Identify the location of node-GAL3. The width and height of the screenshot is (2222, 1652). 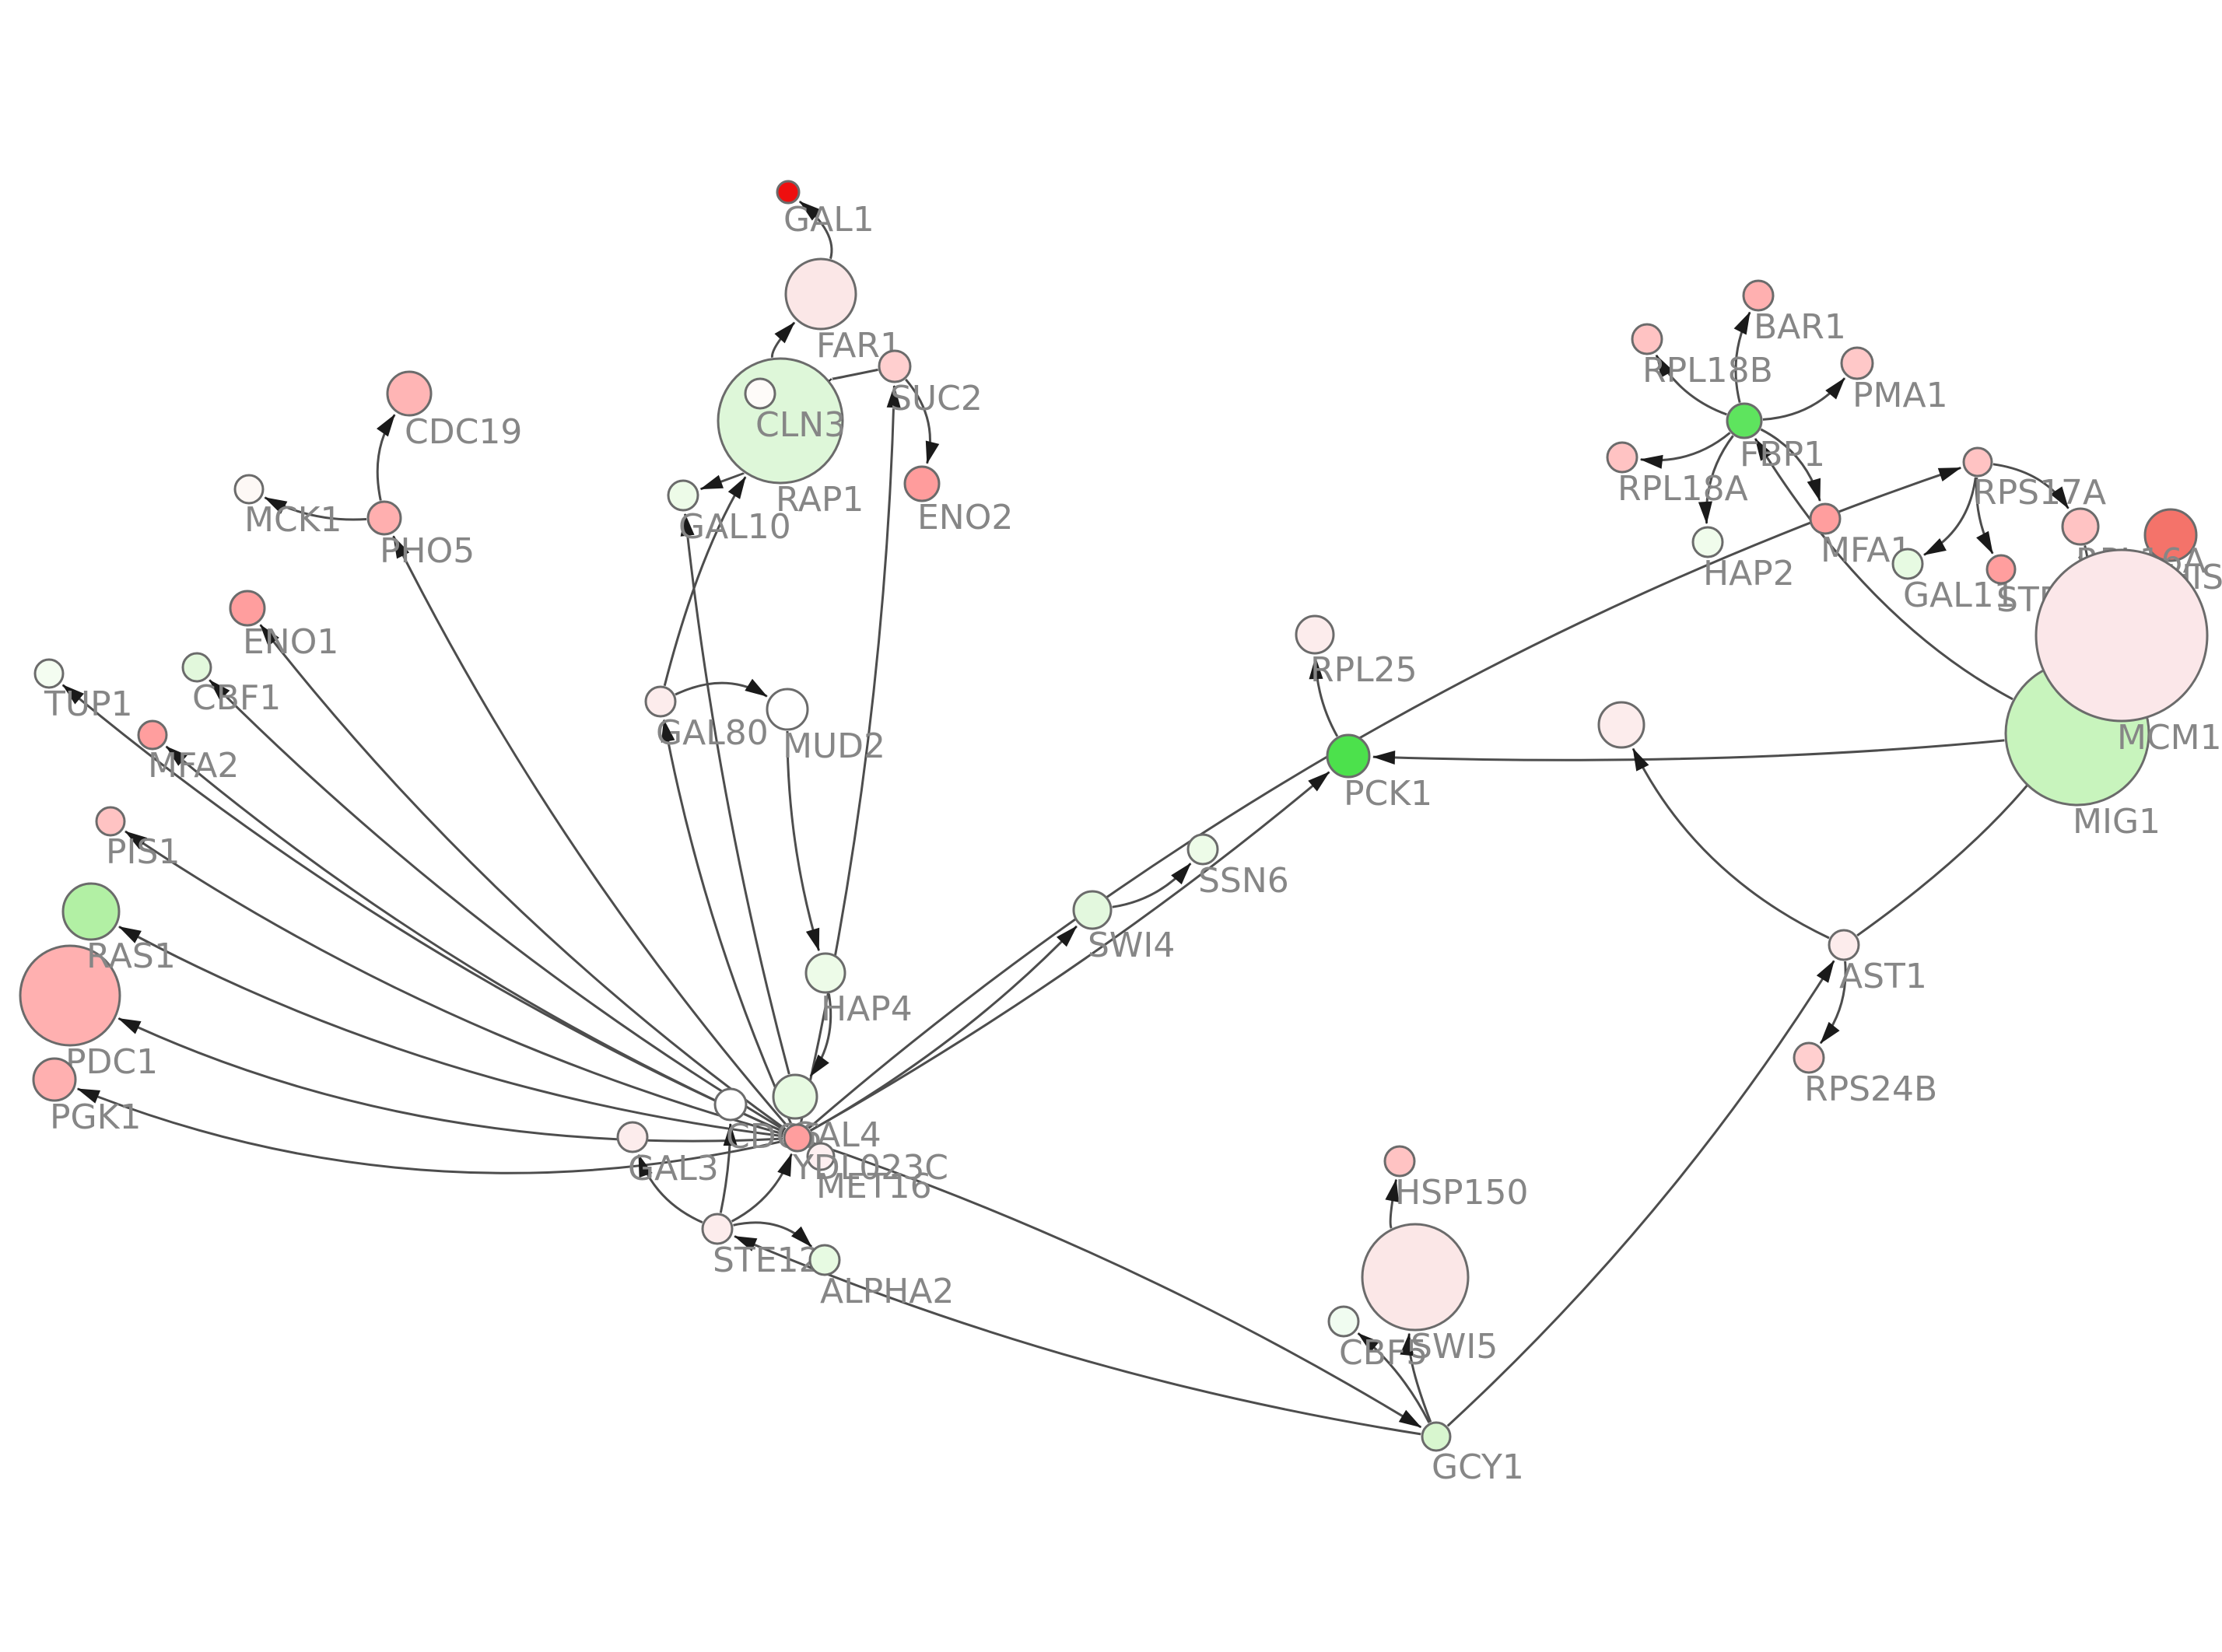
(632, 1137).